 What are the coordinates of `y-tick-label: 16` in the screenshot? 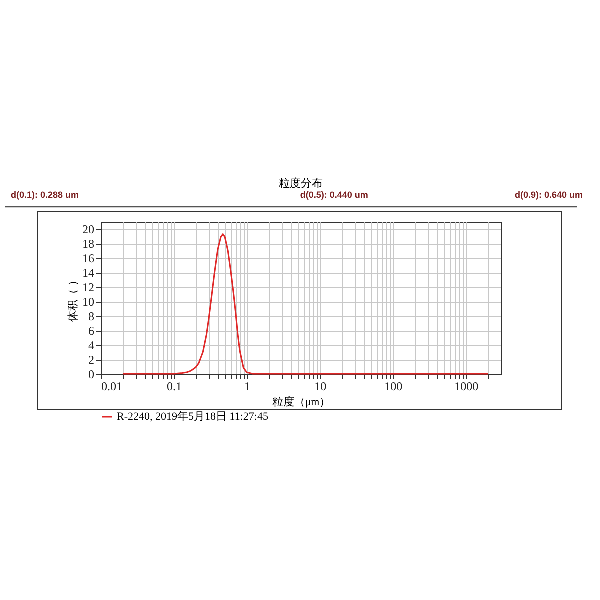 It's located at (88, 259).